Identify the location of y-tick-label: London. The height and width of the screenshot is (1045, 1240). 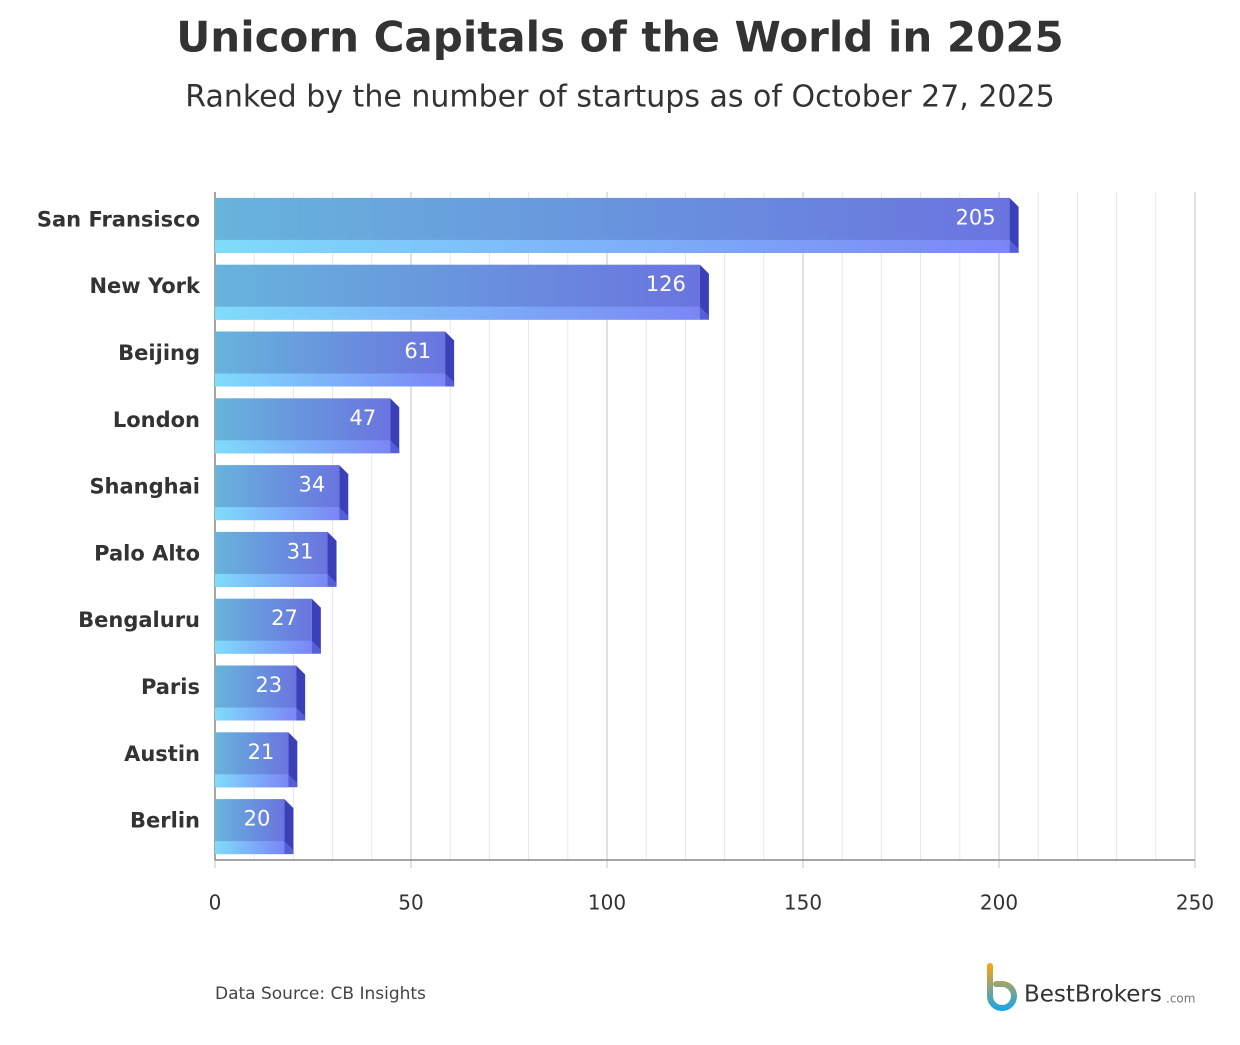
(156, 420).